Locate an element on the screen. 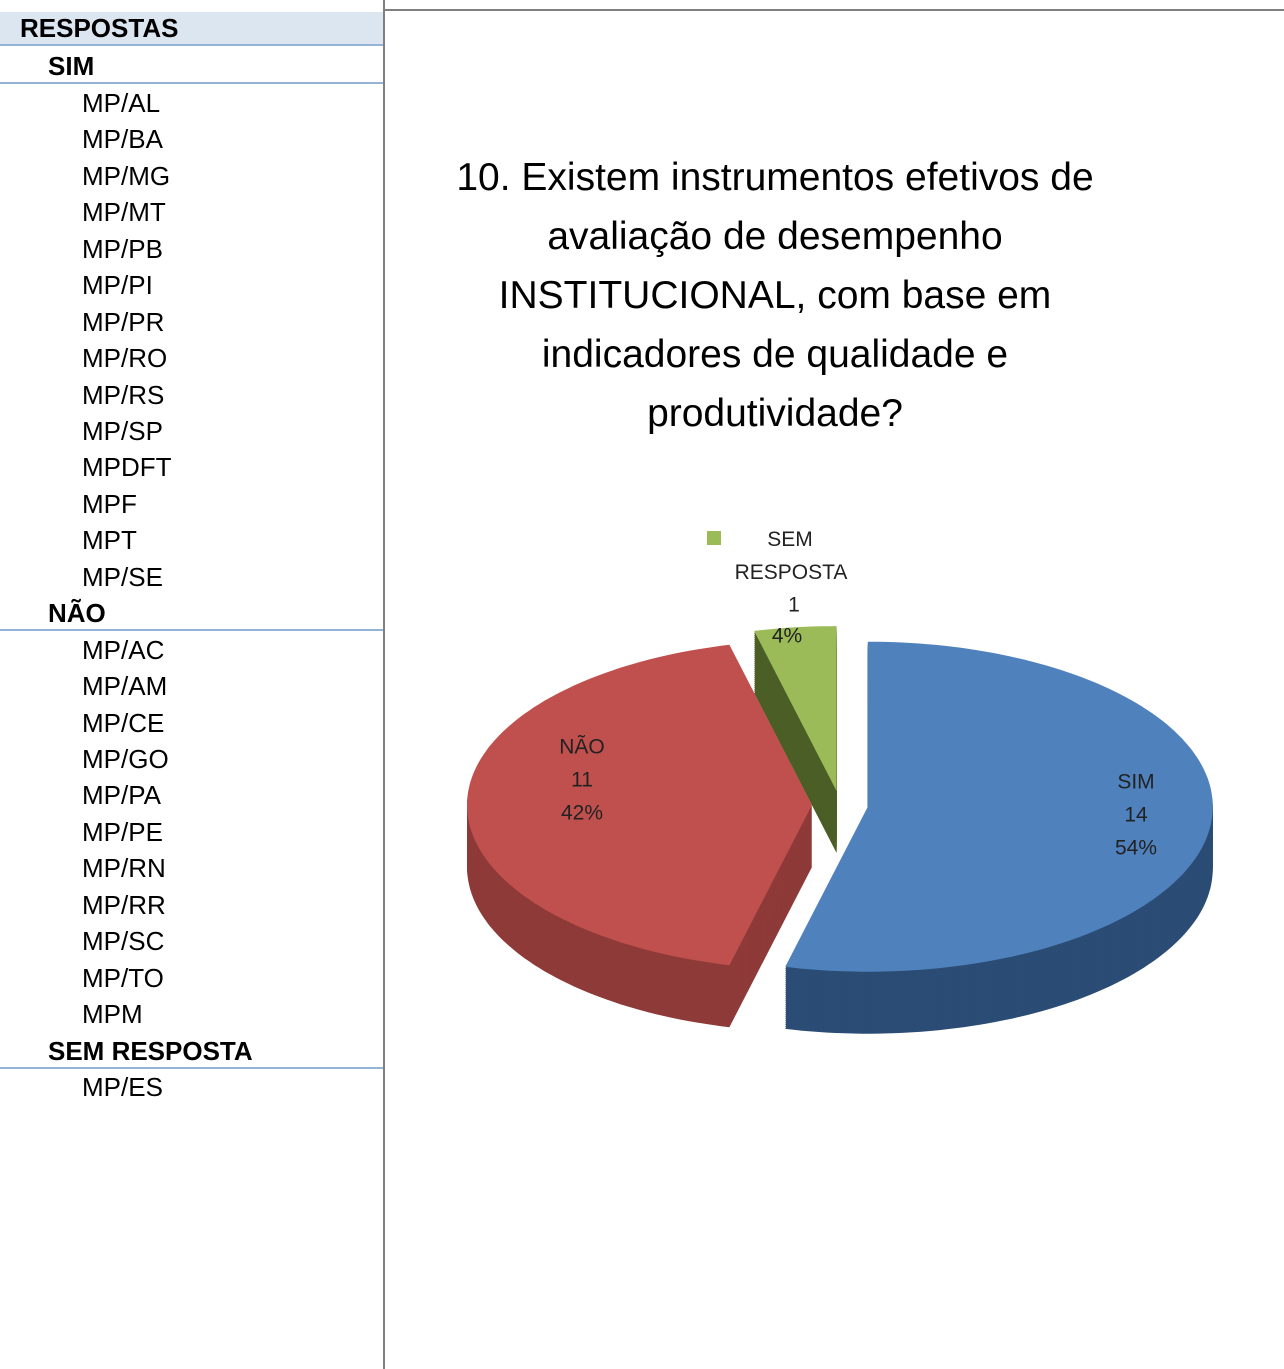 The width and height of the screenshot is (1284, 1369). item-label: MP/SE is located at coordinates (122, 576).